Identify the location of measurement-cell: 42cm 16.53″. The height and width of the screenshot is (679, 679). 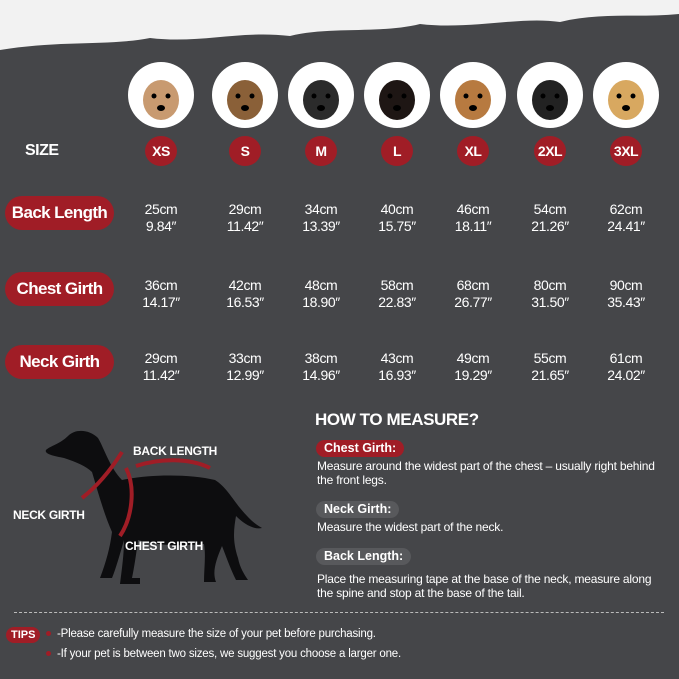
(245, 294).